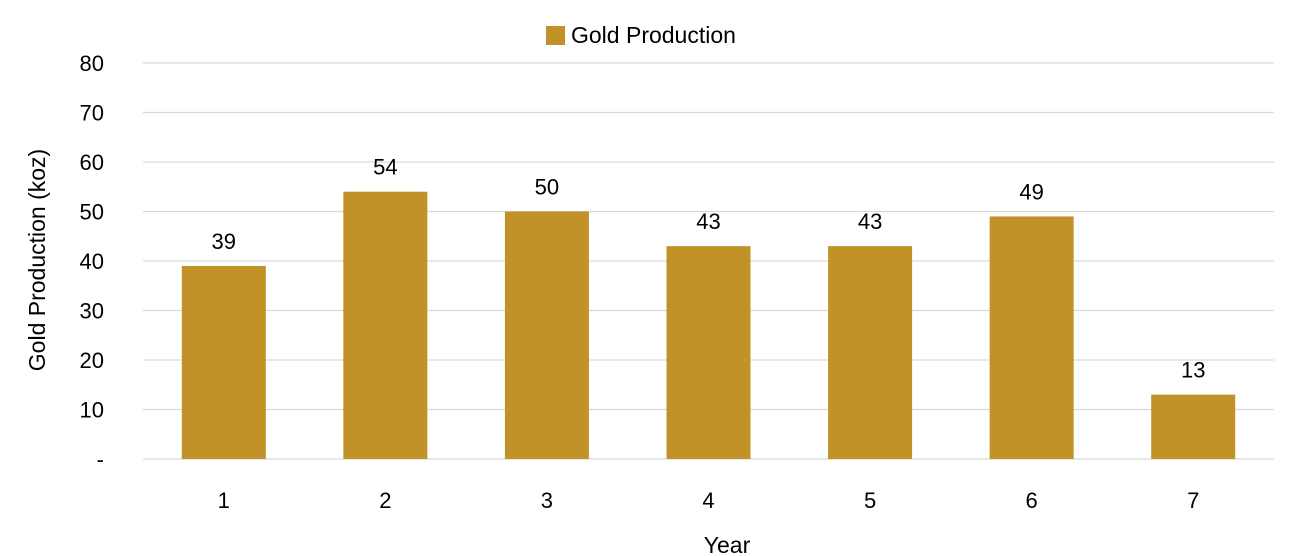 Image resolution: width=1293 pixels, height=556 pixels. Describe the element at coordinates (870, 500) in the screenshot. I see `x-tick-label: 5` at that location.